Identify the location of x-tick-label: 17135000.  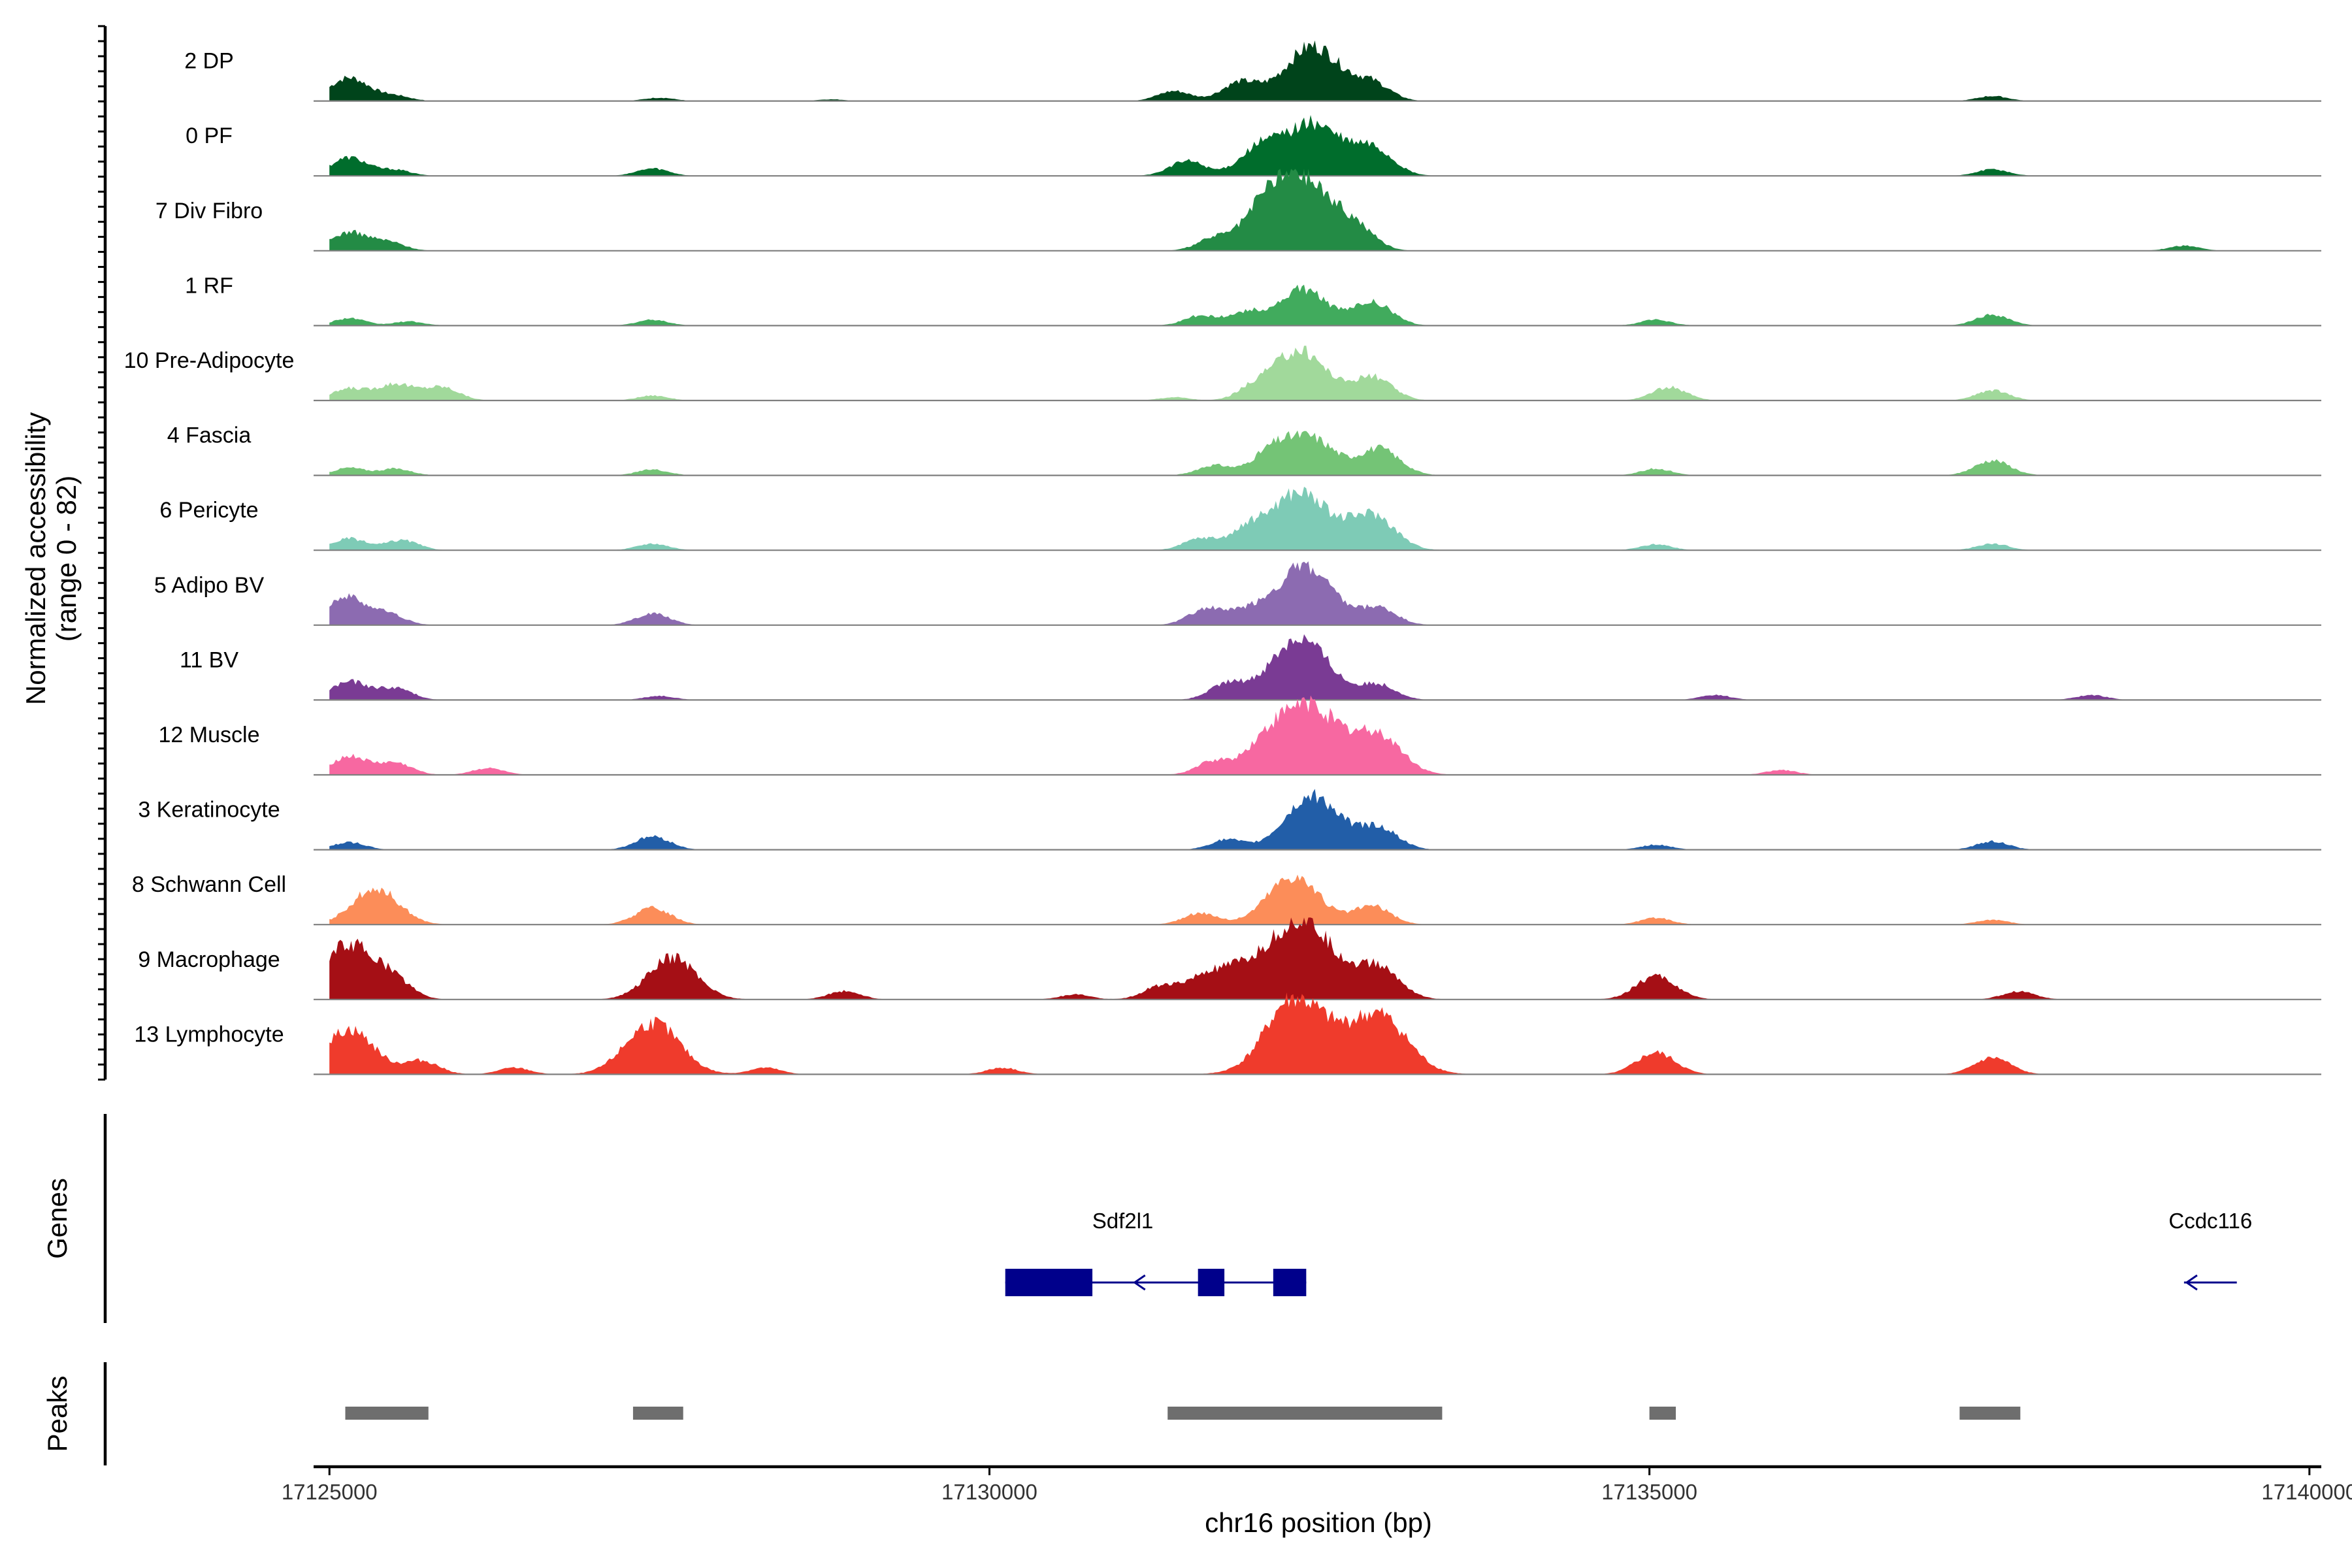
(1649, 1492).